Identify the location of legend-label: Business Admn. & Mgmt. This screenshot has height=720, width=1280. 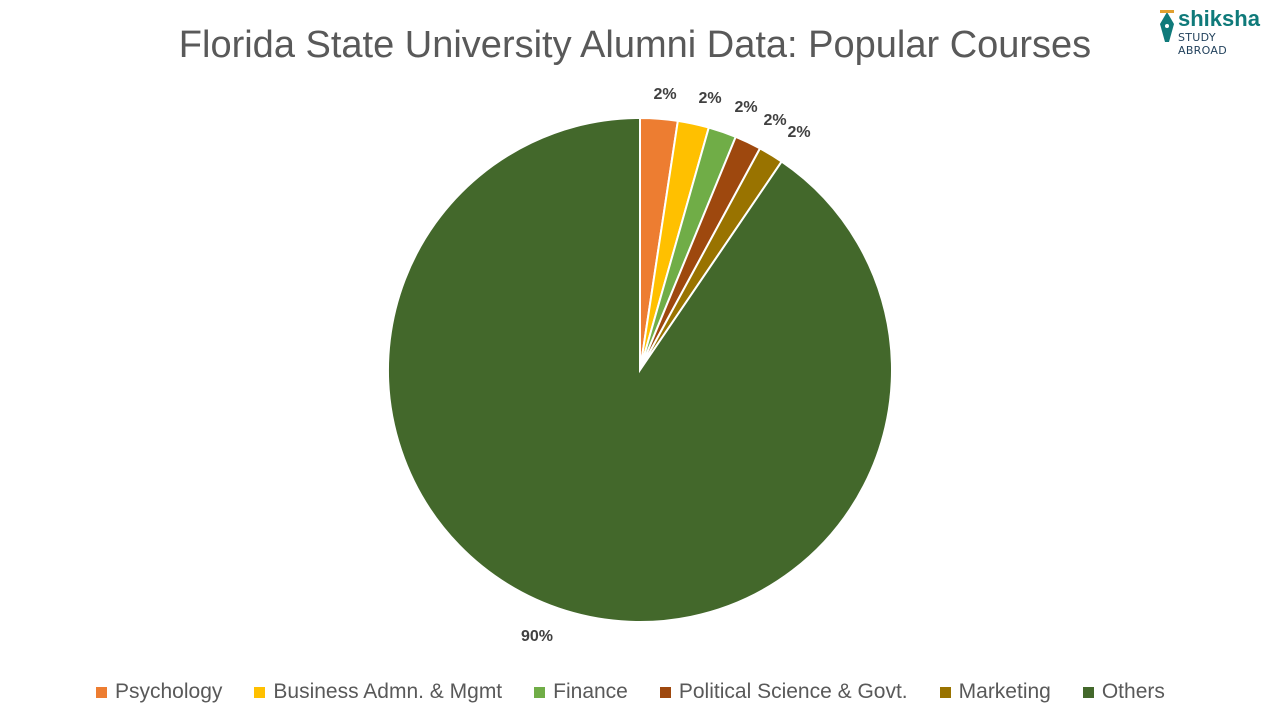
(388, 691).